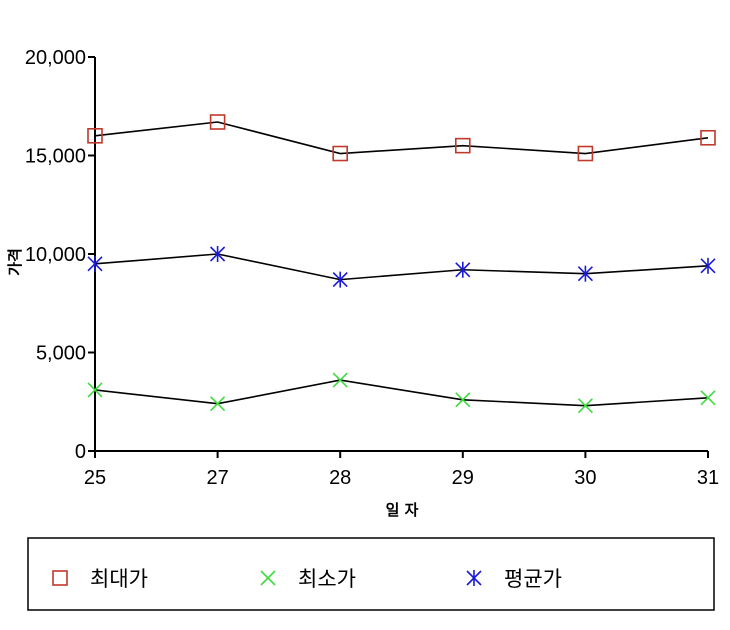 This screenshot has height=630, width=730. I want to click on legend-box, so click(371, 574).